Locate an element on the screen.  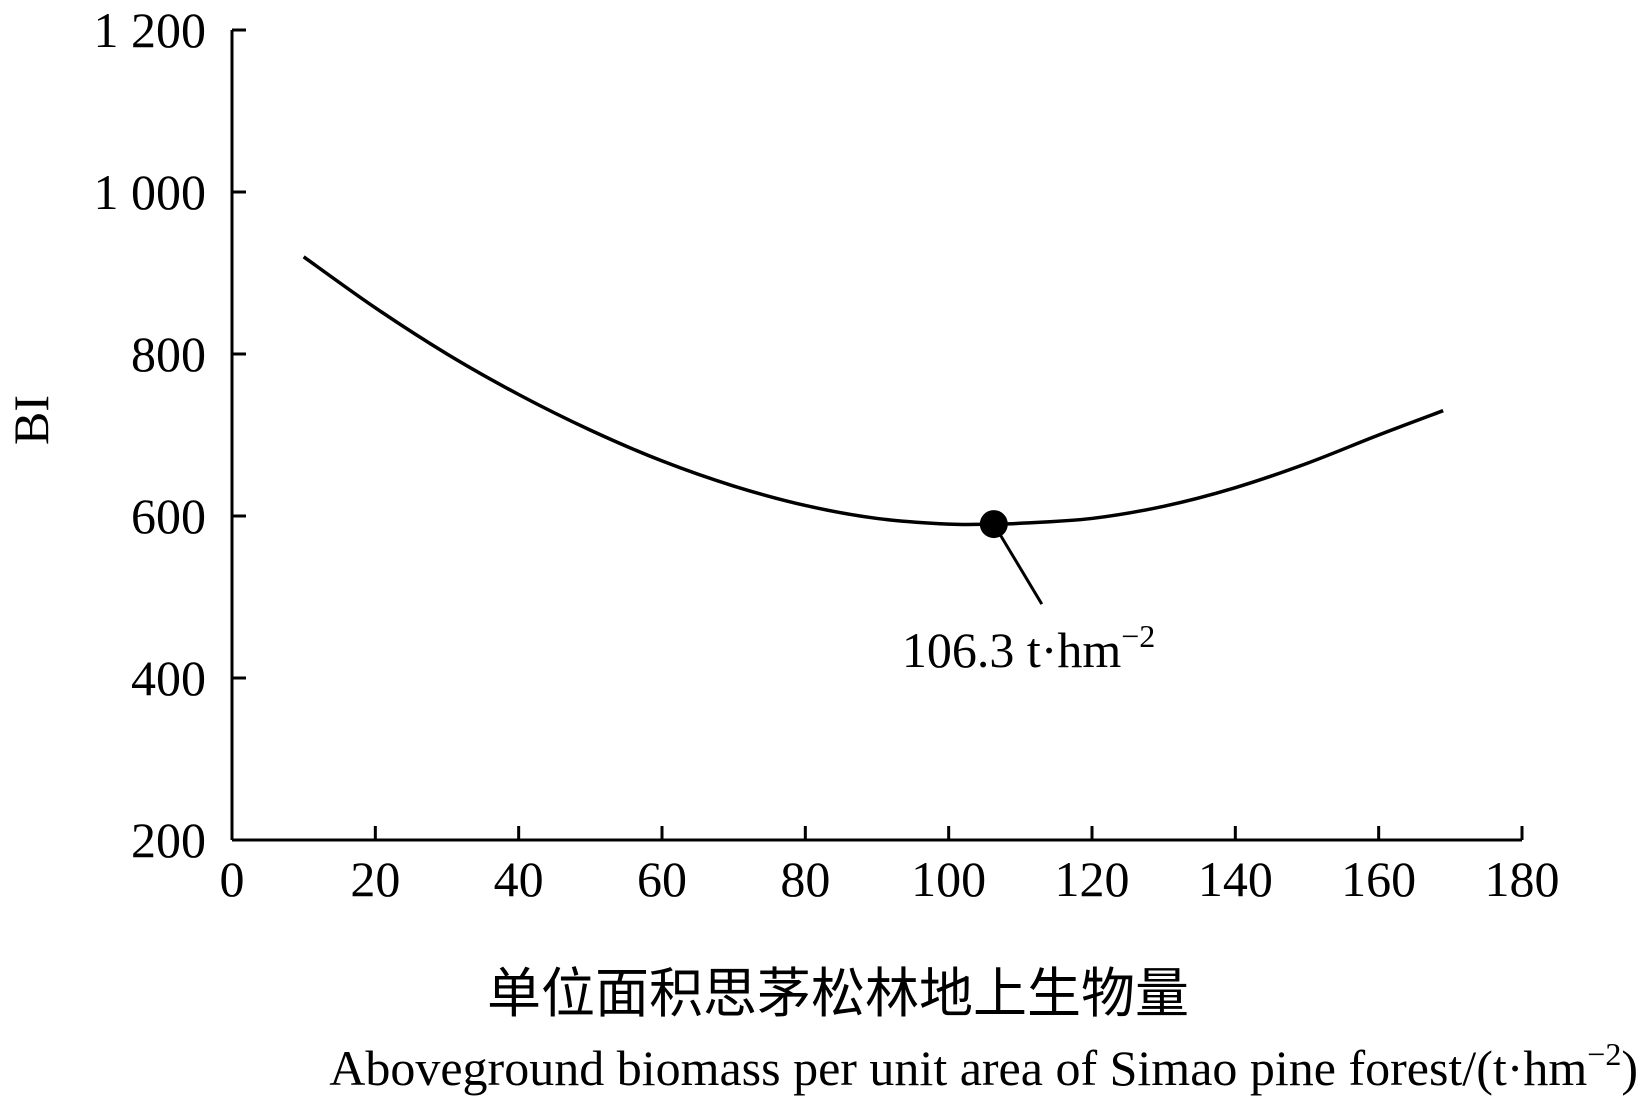
x-ticks: 0 20 40 60 80 100 120 140 160 180 is located at coordinates (890, 866).